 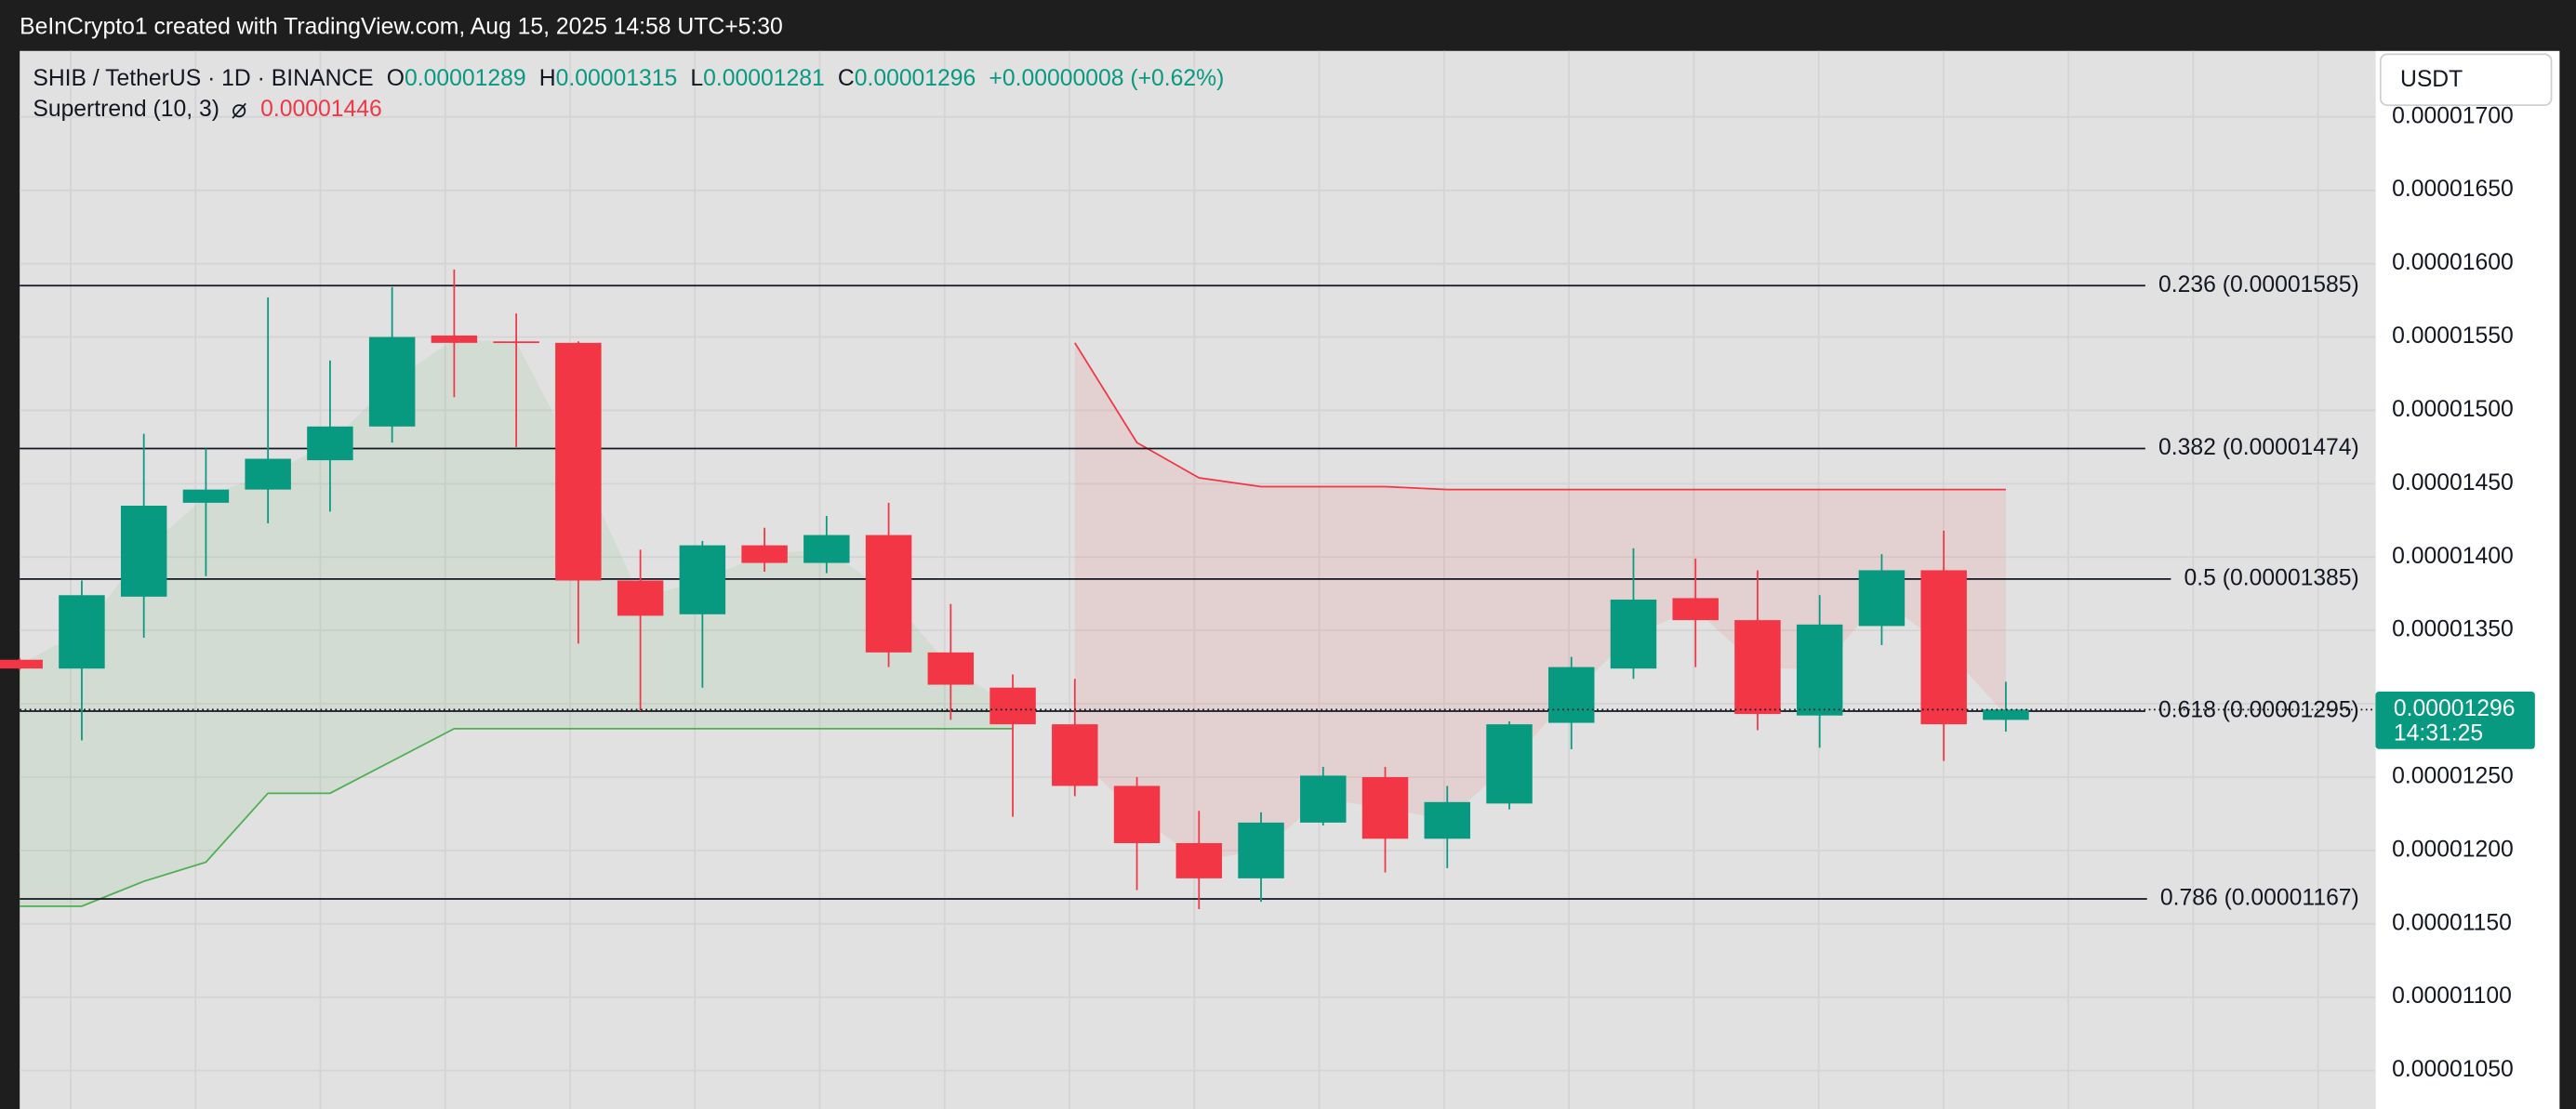 I want to click on price-tag, so click(x=2455, y=720).